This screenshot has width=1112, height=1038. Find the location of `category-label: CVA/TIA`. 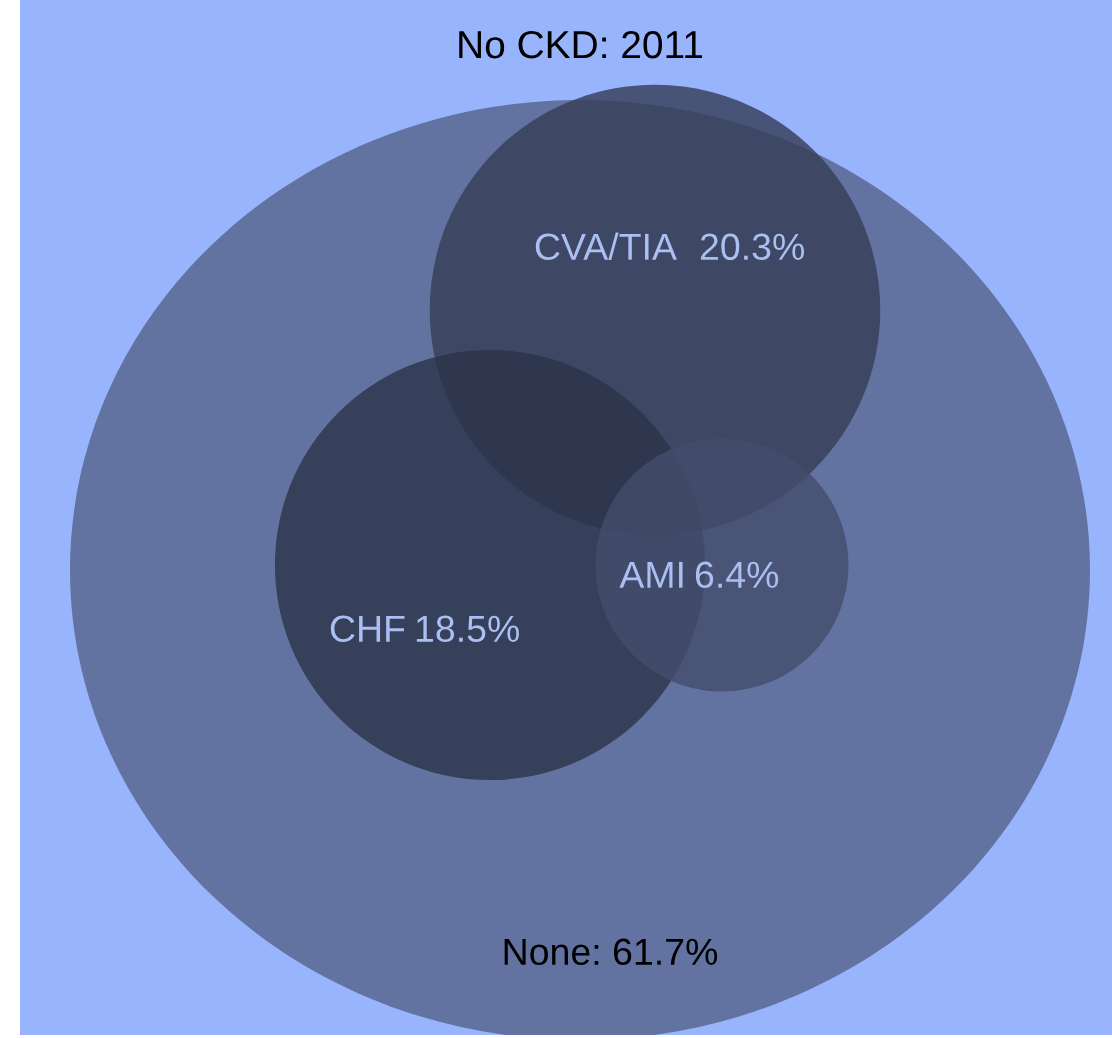

category-label: CVA/TIA is located at coordinates (606, 246).